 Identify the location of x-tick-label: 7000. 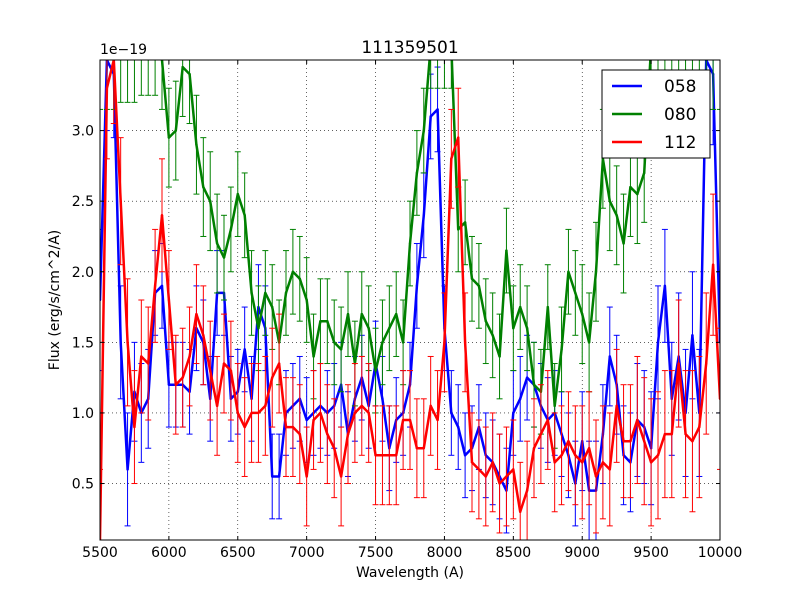
(307, 553).